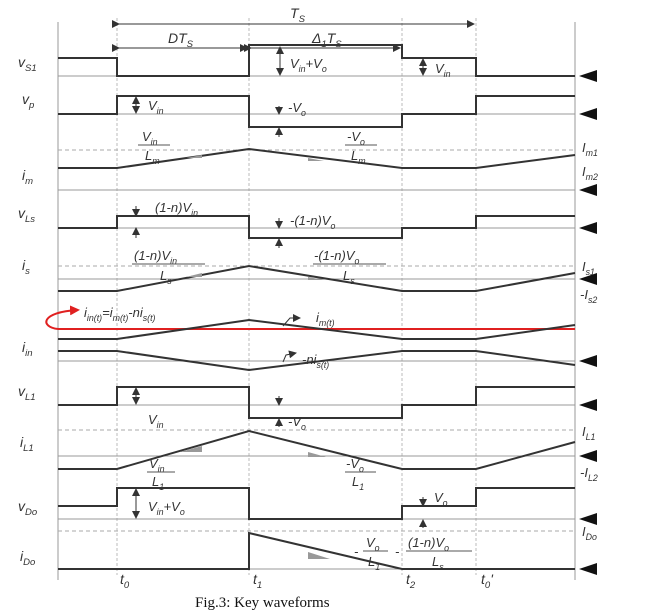  I want to click on ido-minus-1: -, so click(356, 551).